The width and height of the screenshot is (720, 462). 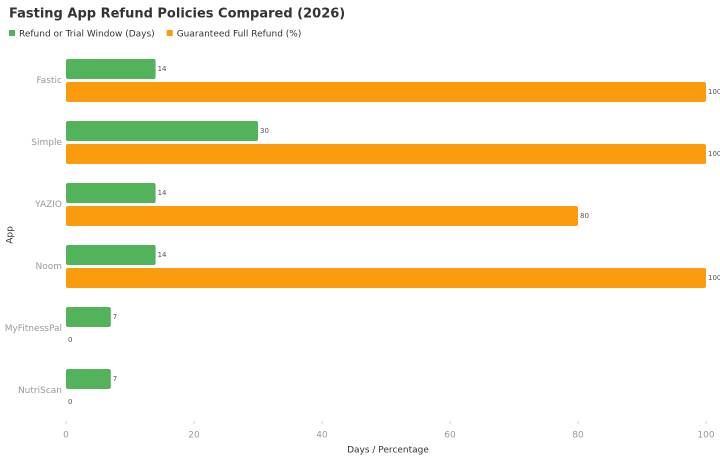 I want to click on y-tick-label: Simple, so click(x=46, y=143).